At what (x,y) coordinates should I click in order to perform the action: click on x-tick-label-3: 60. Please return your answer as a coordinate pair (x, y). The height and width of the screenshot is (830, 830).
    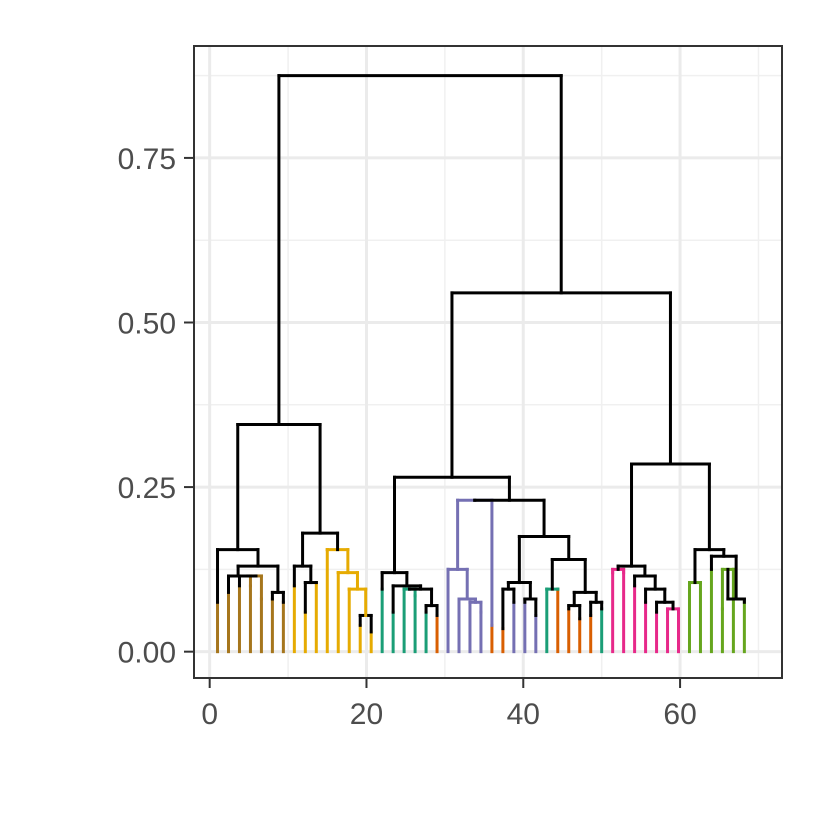
    Looking at the image, I should click on (679, 714).